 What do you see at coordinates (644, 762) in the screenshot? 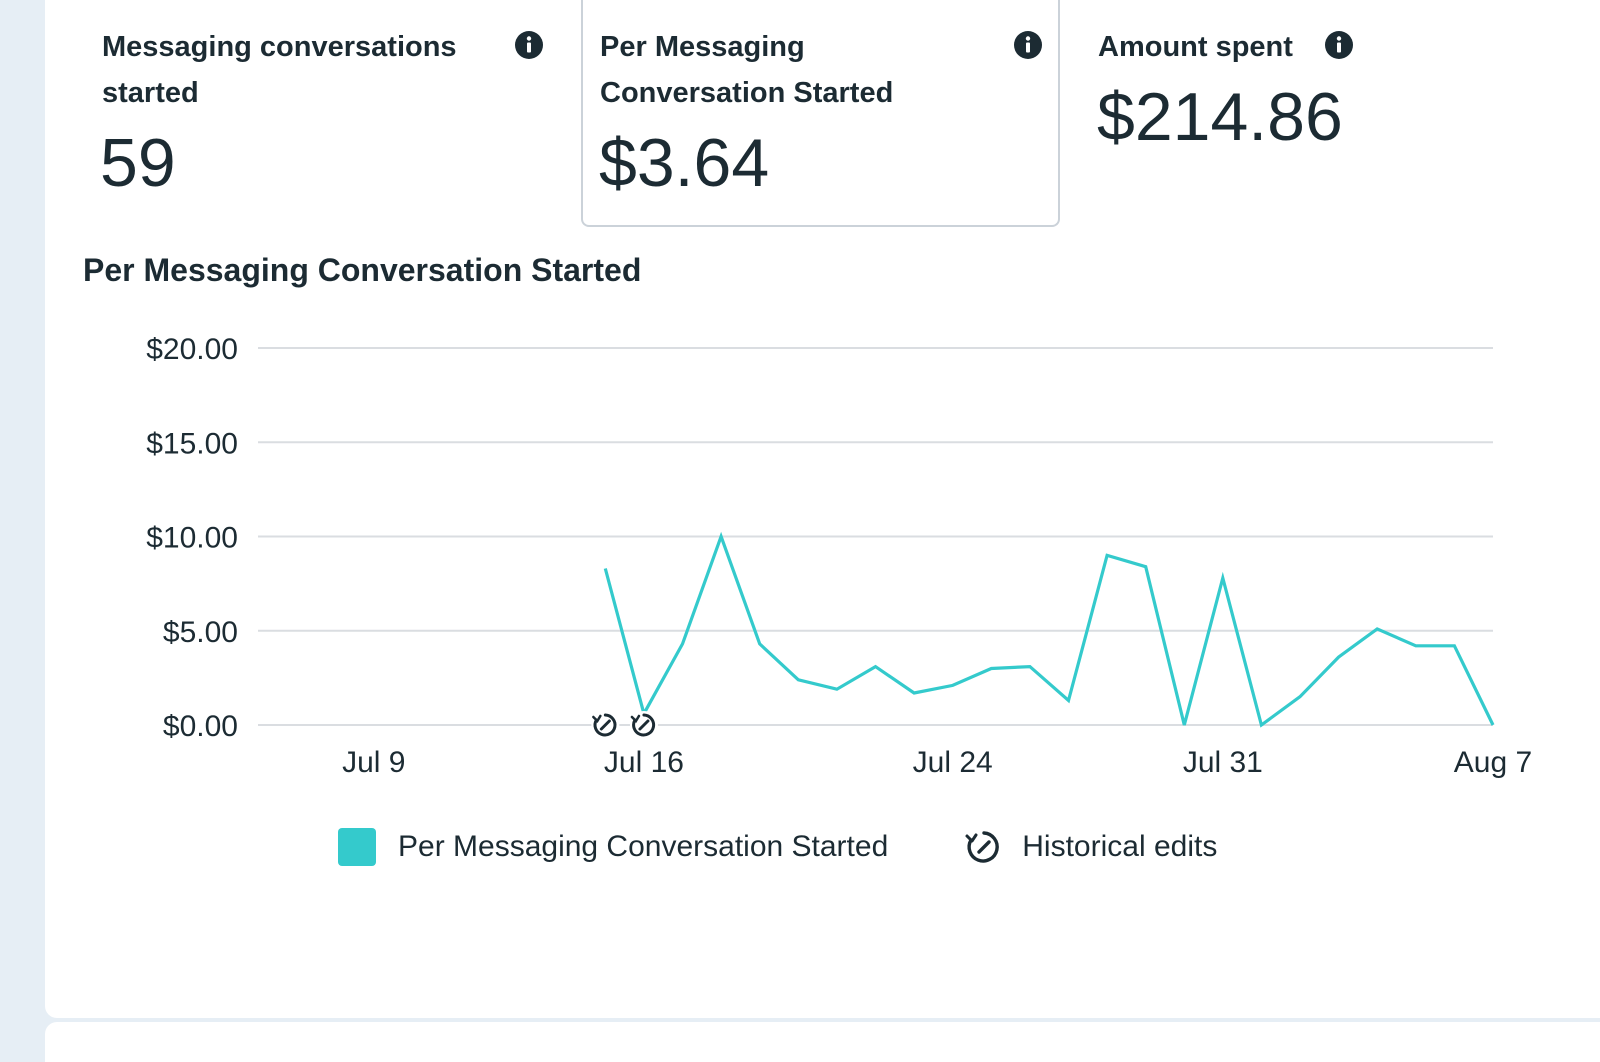
I see `x-tick-label: Jul 16` at bounding box center [644, 762].